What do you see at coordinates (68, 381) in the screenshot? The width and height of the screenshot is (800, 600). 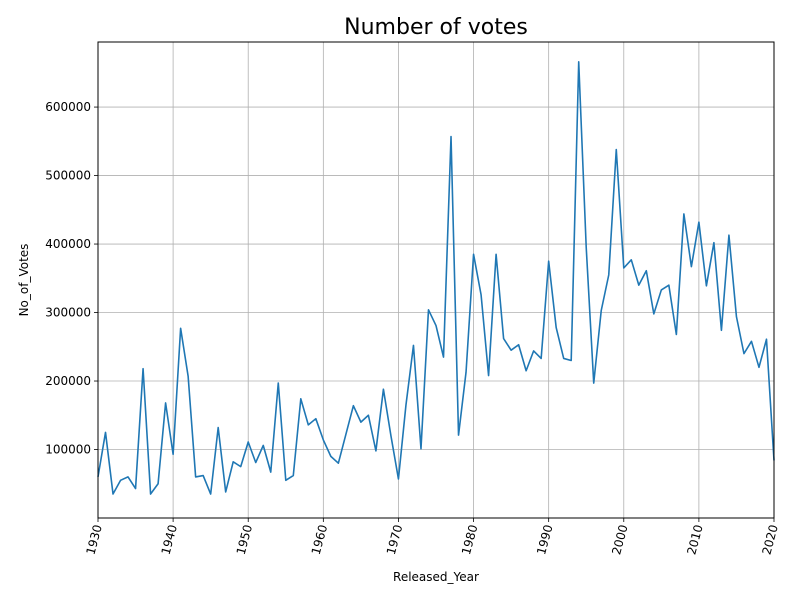 I see `y-tick-label: 200000` at bounding box center [68, 381].